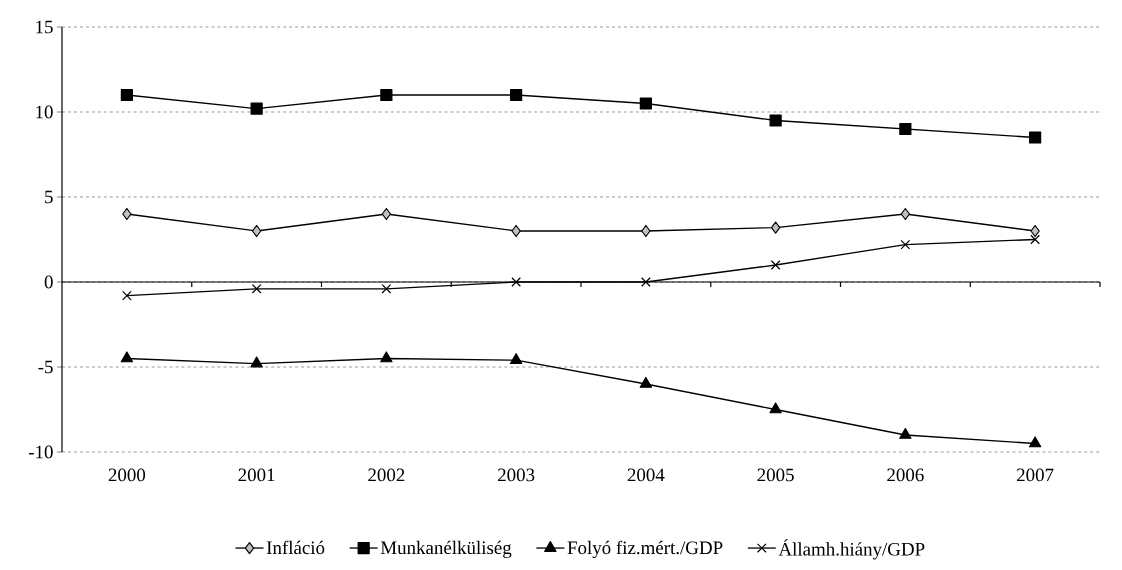  I want to click on y-tick-label: 15, so click(44, 27).